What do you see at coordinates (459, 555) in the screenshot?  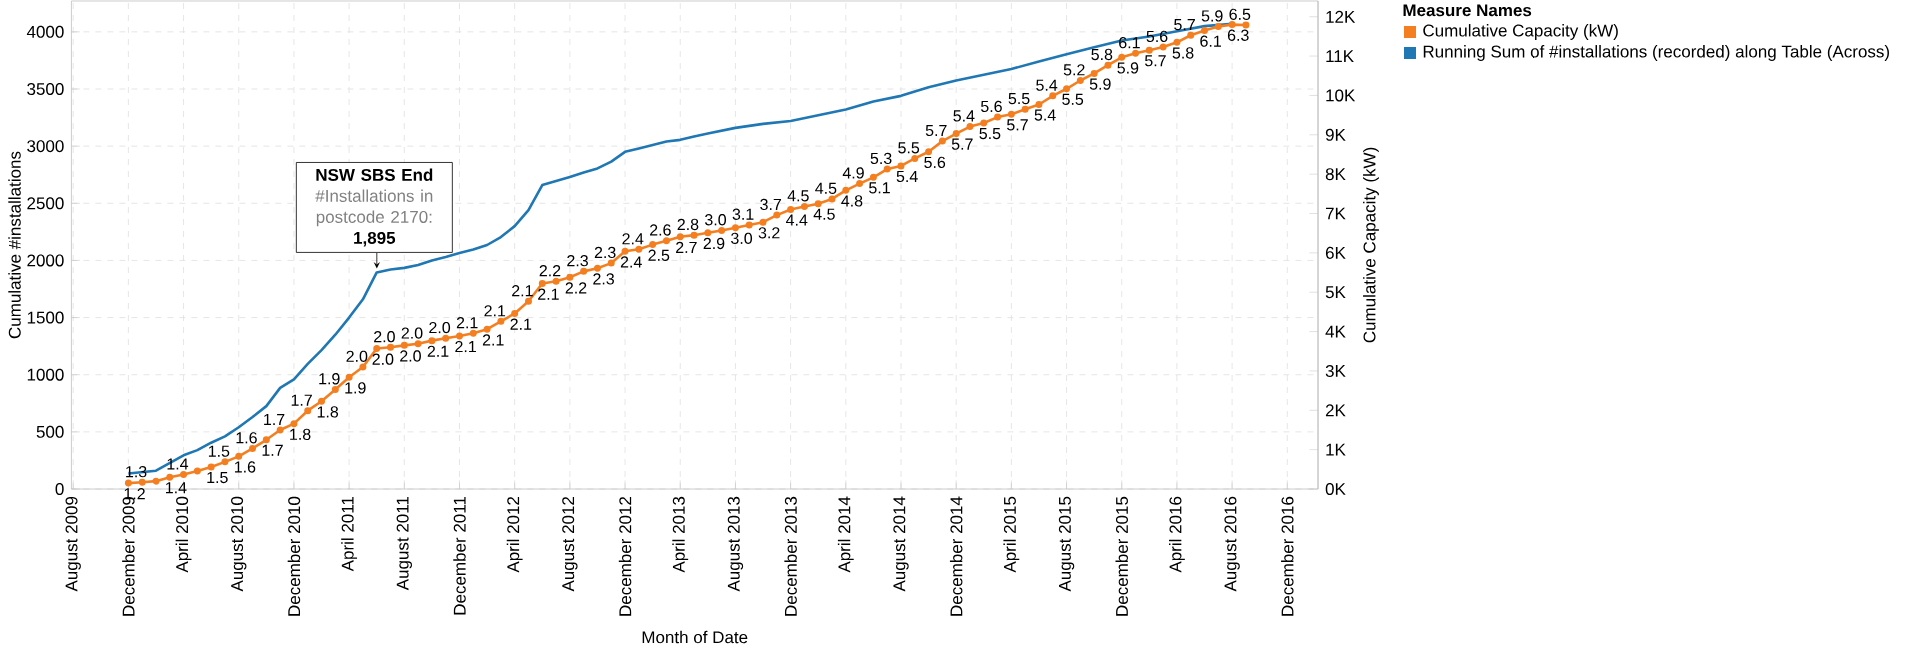 I see `x-tick-label: December 2011` at bounding box center [459, 555].